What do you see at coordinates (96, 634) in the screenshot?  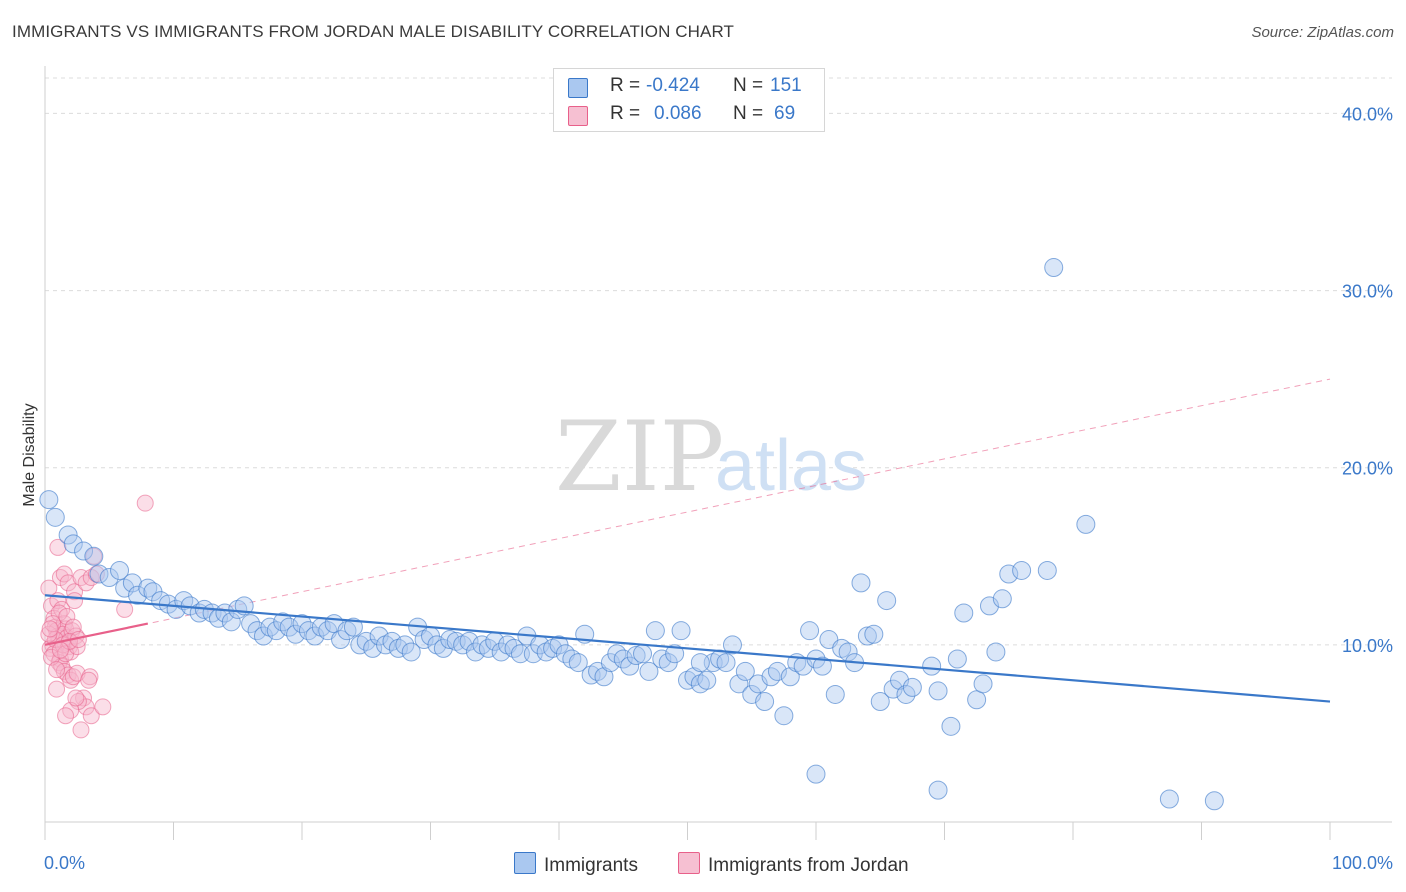 I see `jordan-trend-line` at bounding box center [96, 634].